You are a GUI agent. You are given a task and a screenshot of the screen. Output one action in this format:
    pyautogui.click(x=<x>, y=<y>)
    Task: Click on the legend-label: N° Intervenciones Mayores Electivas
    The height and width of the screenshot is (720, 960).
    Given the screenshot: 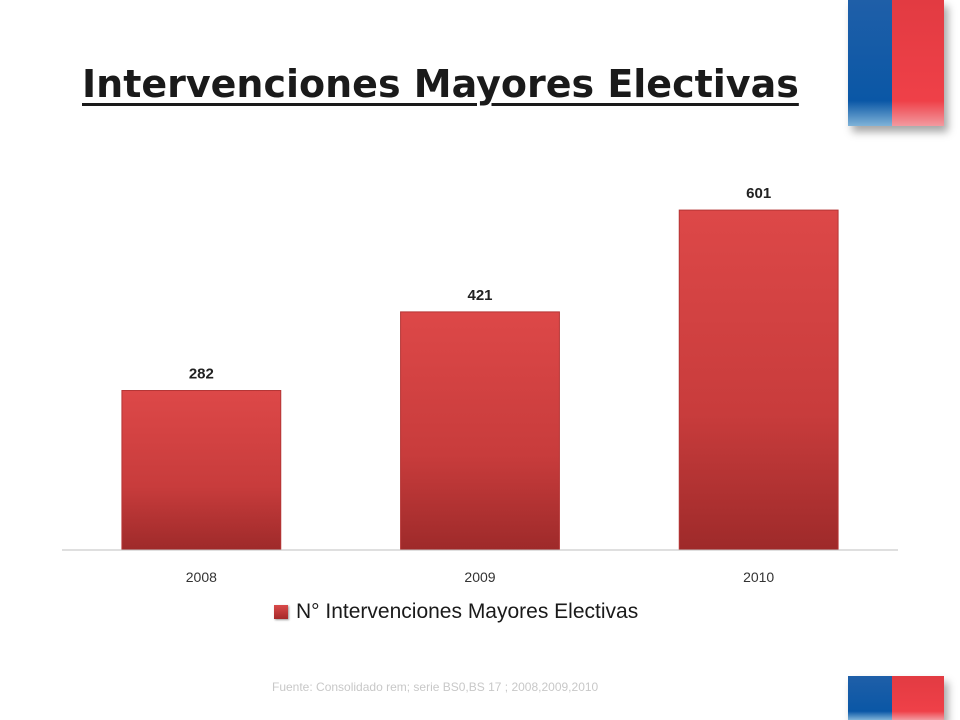 What is the action you would take?
    pyautogui.click(x=467, y=611)
    